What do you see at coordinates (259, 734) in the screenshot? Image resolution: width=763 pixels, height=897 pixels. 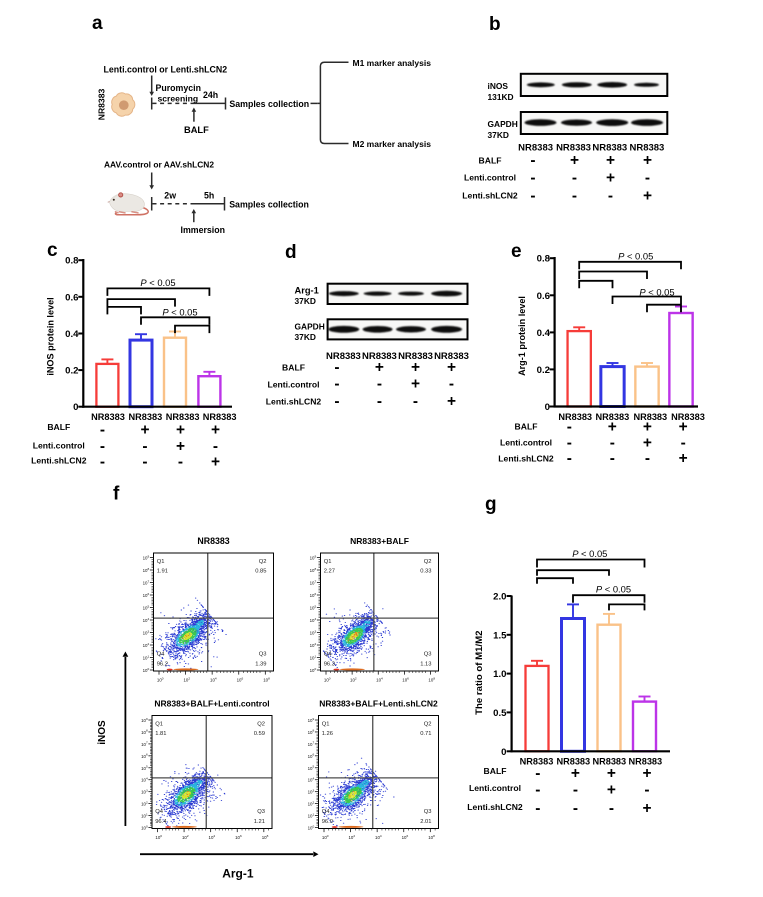 I see `svg-text: 0.59` at bounding box center [259, 734].